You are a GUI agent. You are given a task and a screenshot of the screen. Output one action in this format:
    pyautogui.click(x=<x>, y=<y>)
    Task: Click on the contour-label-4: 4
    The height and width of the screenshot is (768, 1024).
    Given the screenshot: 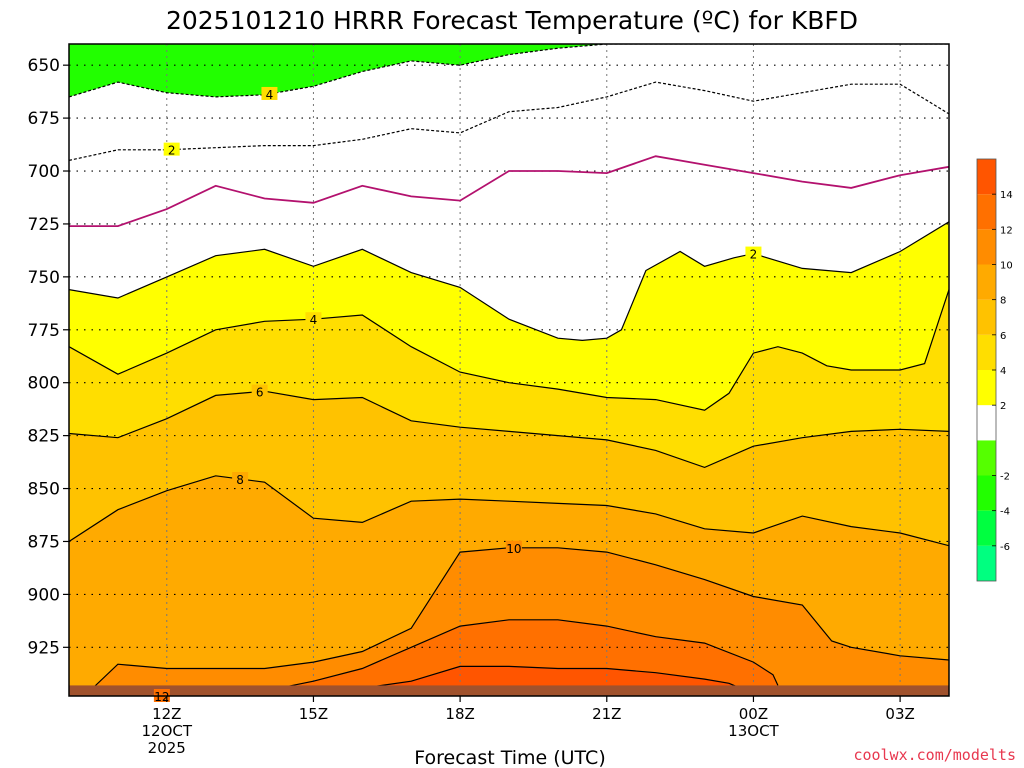 What is the action you would take?
    pyautogui.click(x=314, y=320)
    